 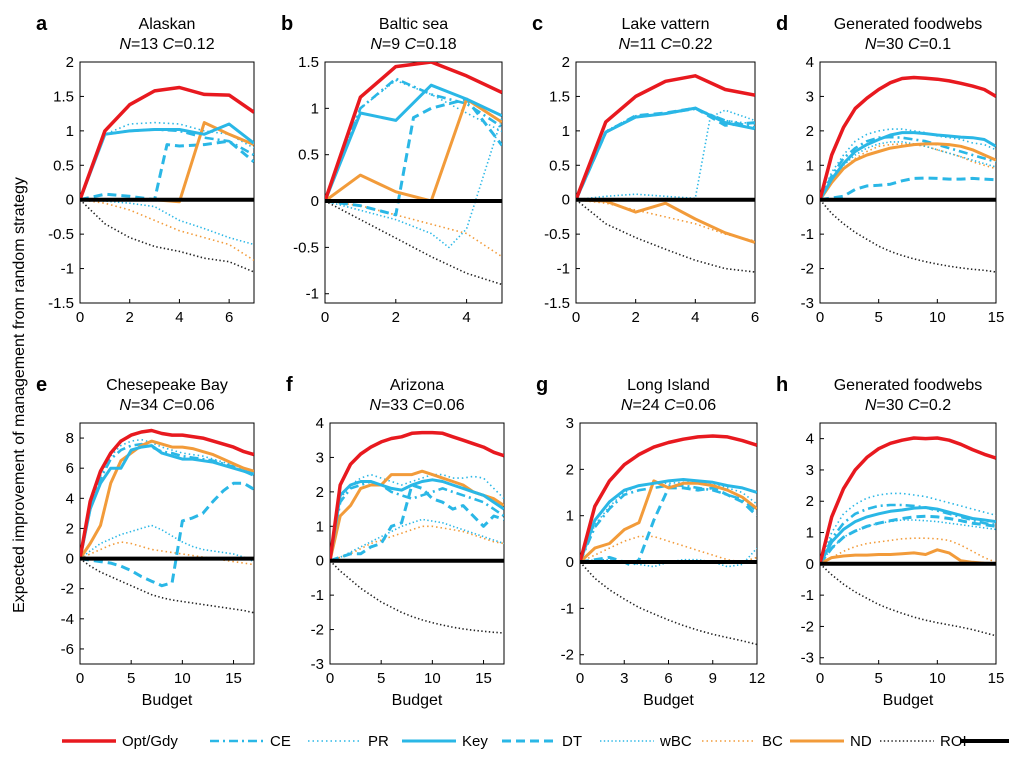 What do you see at coordinates (416, 405) in the screenshot?
I see `panel-subtitle: N=33 C=0.06` at bounding box center [416, 405].